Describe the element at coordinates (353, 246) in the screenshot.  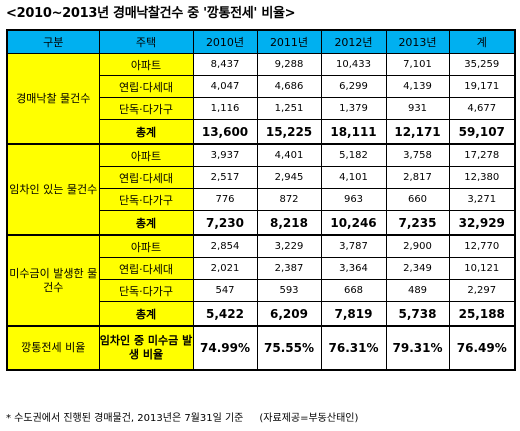
I see `cell-value: 3,787` at that location.